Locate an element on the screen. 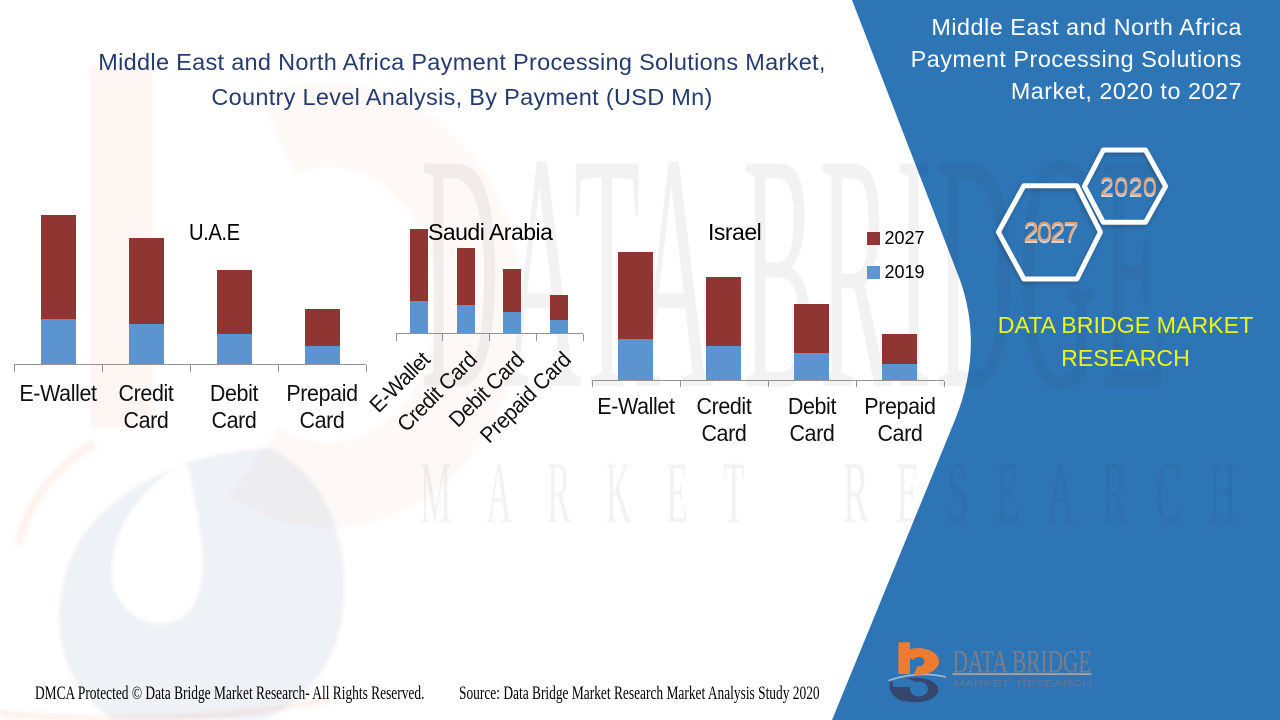 The width and height of the screenshot is (1280, 720). svg-text: DATA BRIDGE is located at coordinates (1022, 662).